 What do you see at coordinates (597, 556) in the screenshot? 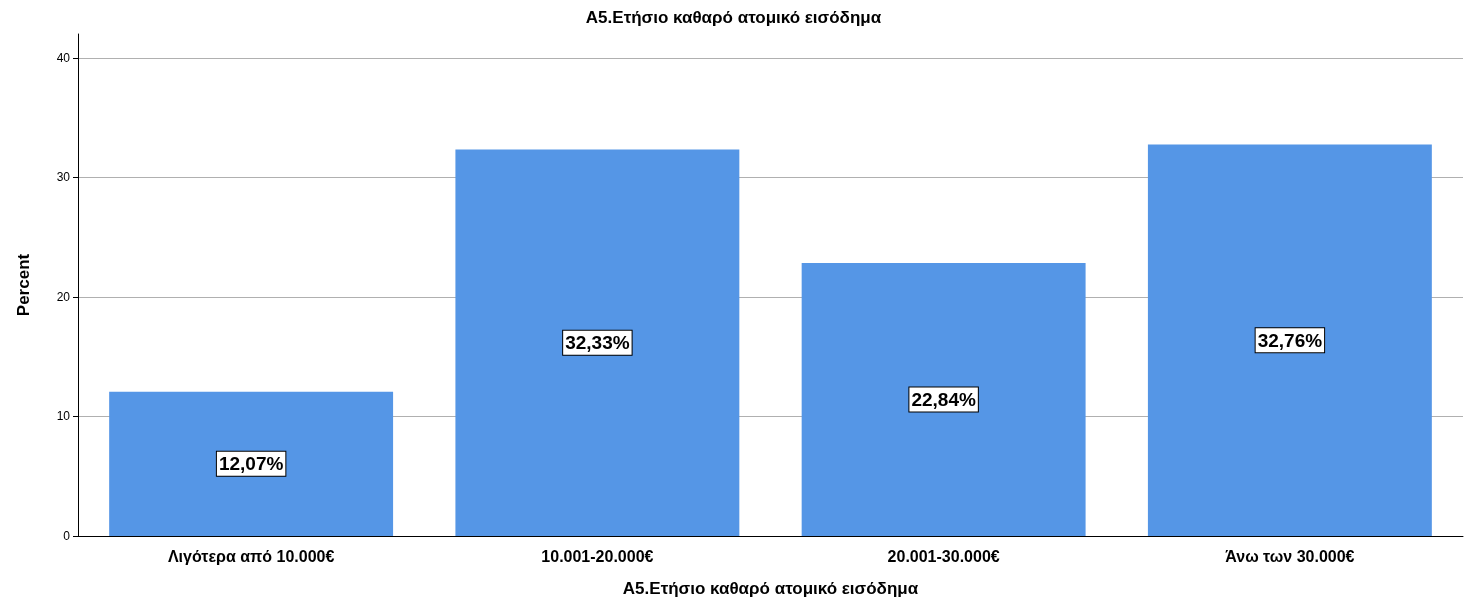
I see `x-tick-label: 10.001-20.000€` at bounding box center [597, 556].